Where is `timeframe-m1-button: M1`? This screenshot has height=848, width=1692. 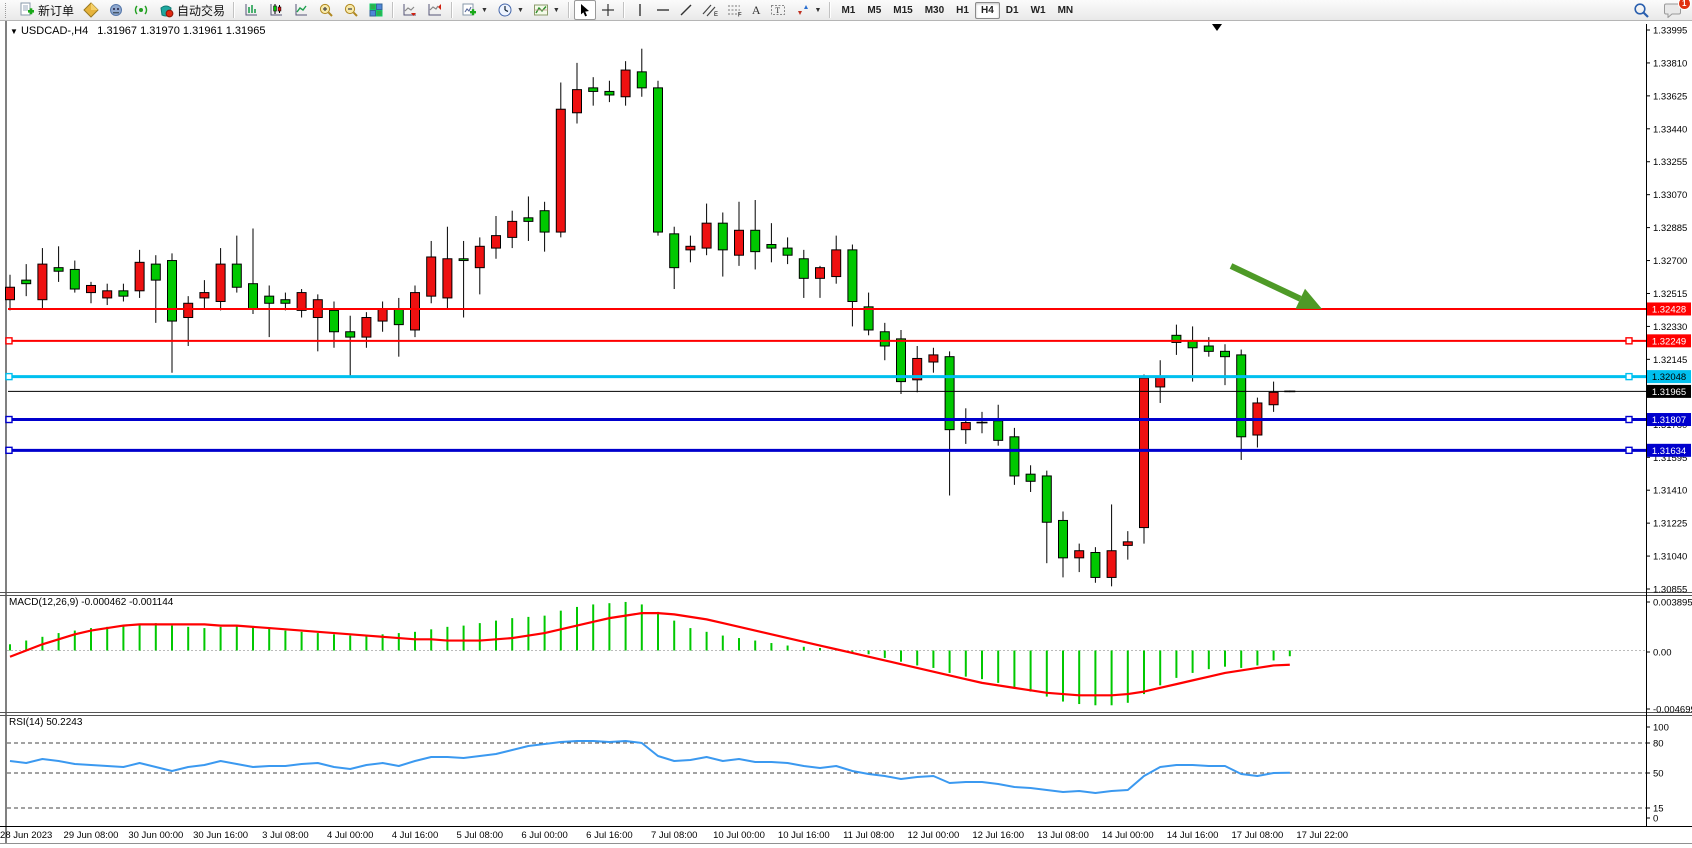
timeframe-m1-button: M1 is located at coordinates (848, 10).